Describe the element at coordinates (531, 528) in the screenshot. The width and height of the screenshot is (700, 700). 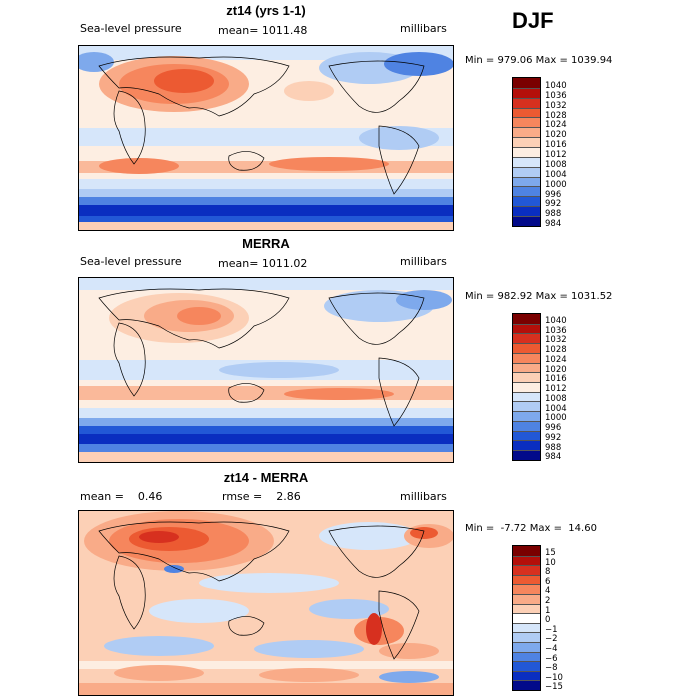
I see `panel3-minmax: Min = -7.72 Max = 14.60` at that location.